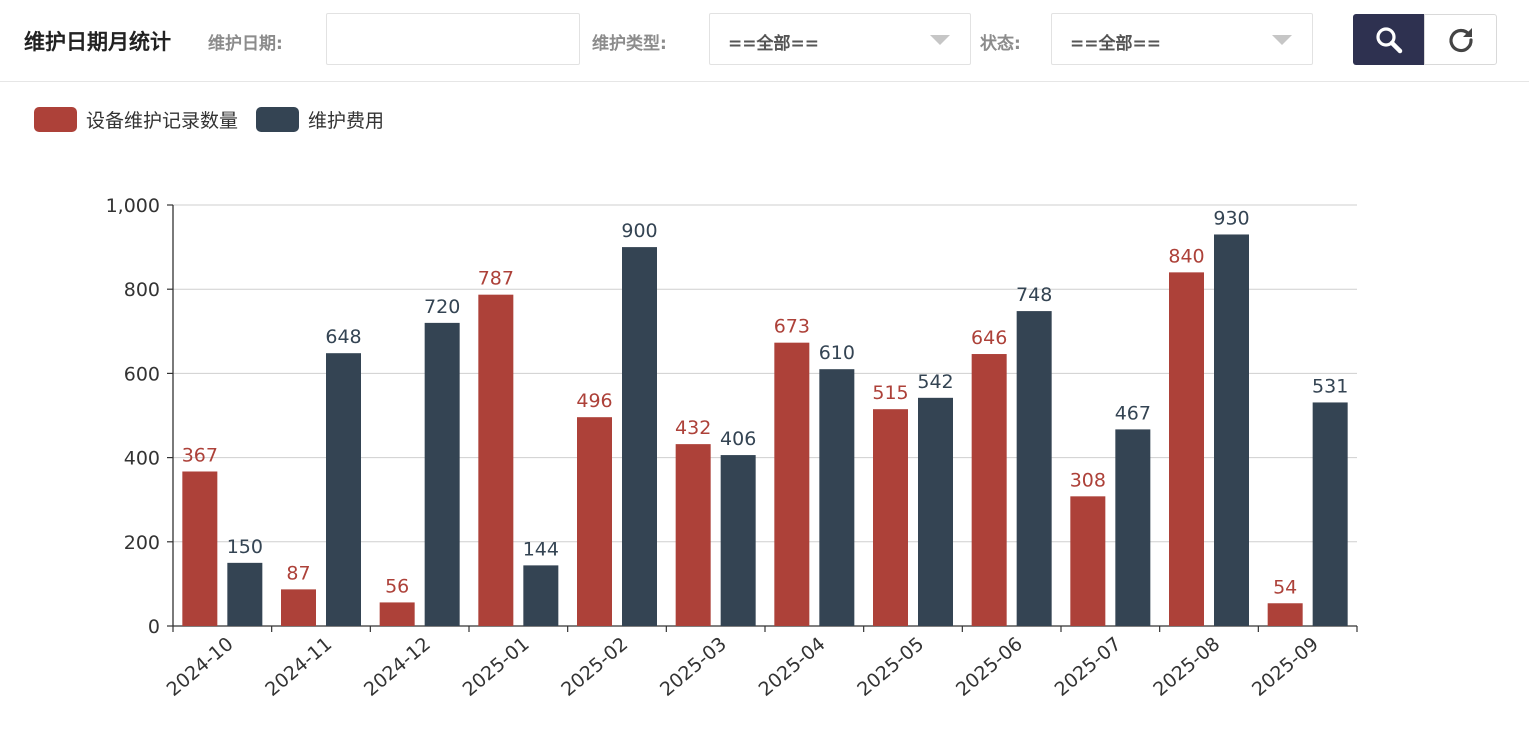 The height and width of the screenshot is (745, 1529). Describe the element at coordinates (890, 393) in the screenshot. I see `data-label: 515` at that location.